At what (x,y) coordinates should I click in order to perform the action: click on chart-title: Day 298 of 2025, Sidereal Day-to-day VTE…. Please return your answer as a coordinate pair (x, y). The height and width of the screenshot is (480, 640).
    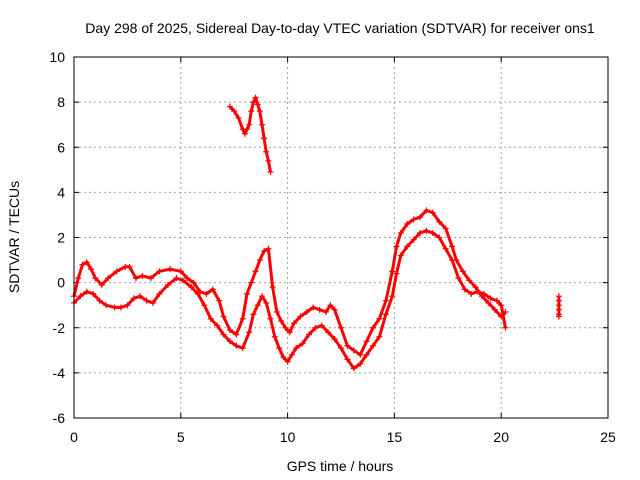
    Looking at the image, I should click on (340, 28).